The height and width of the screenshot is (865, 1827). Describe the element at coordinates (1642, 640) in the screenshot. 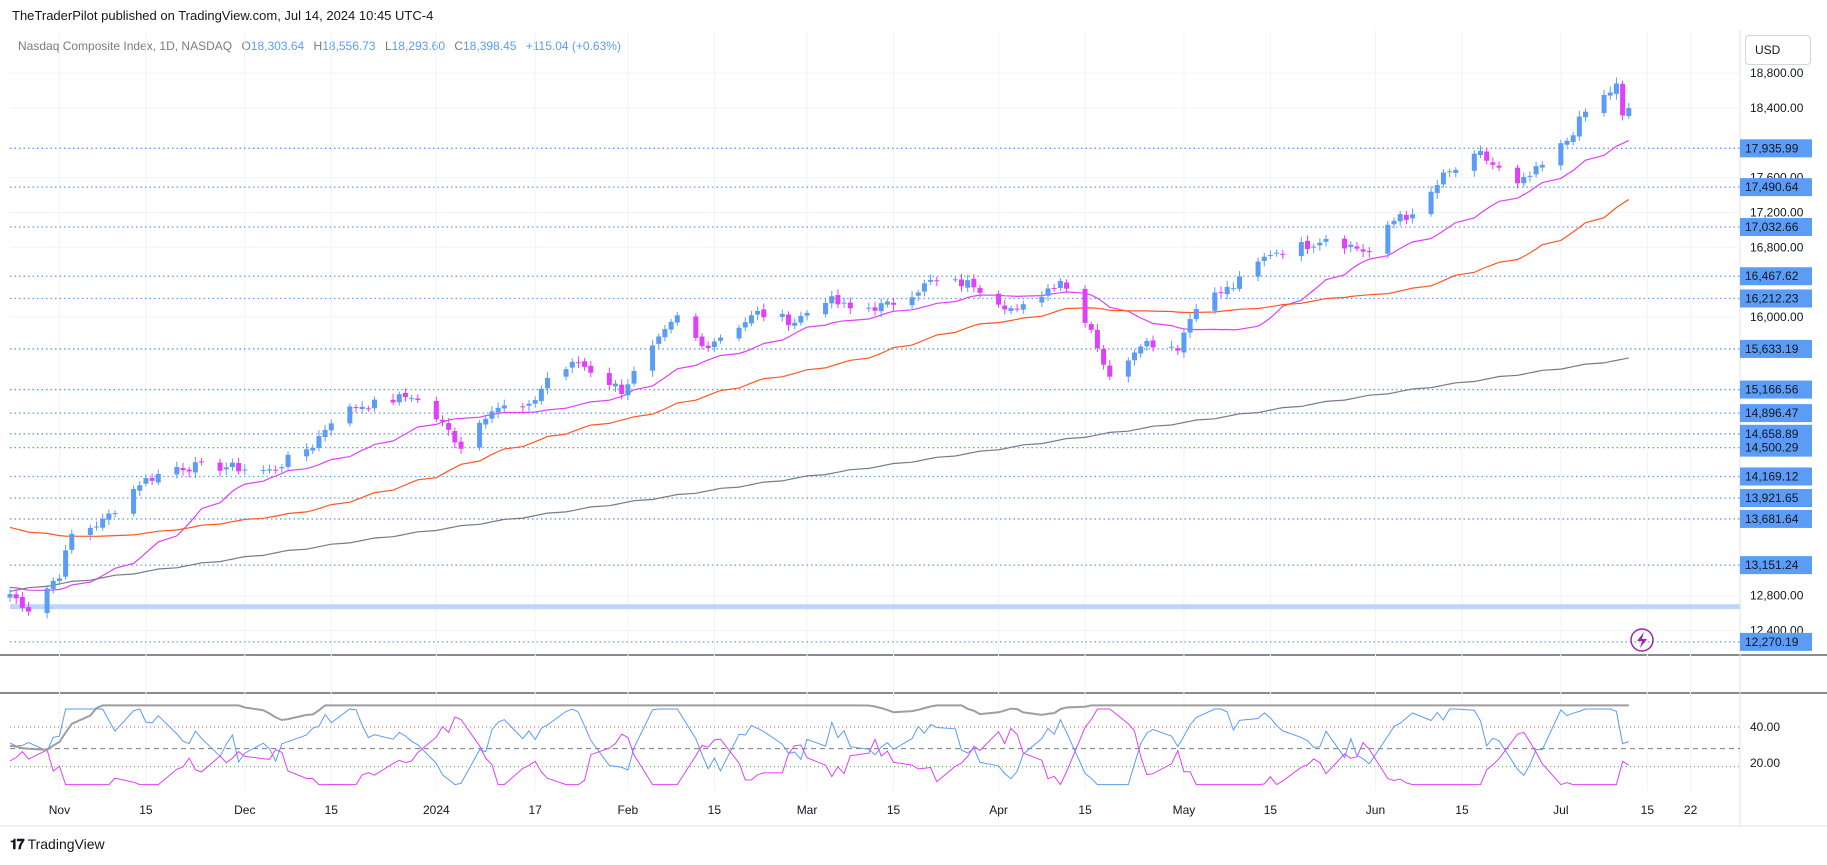

I see `lightning-icon` at that location.